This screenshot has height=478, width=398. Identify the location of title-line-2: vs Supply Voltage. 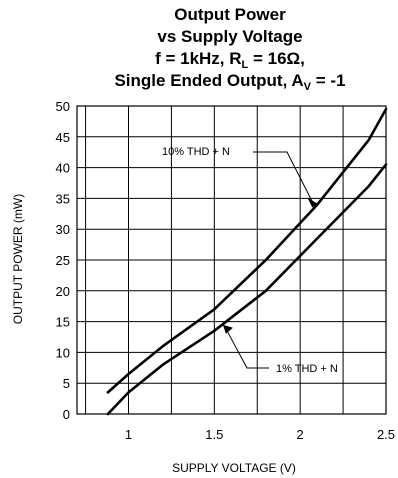
(229, 36).